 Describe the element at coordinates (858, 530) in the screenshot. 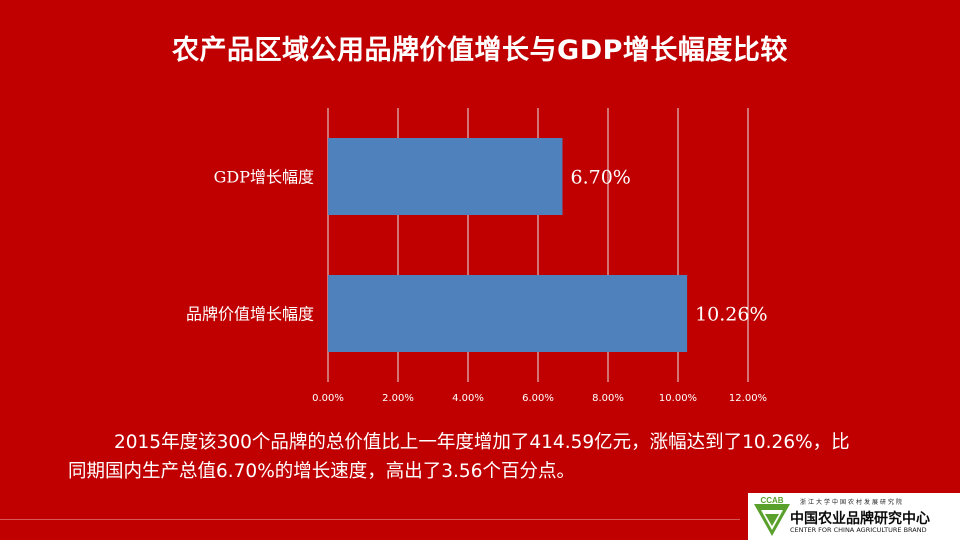

I see `logo-en-text: CENTER FOR CHINA AGRICULTURE BRAND` at that location.